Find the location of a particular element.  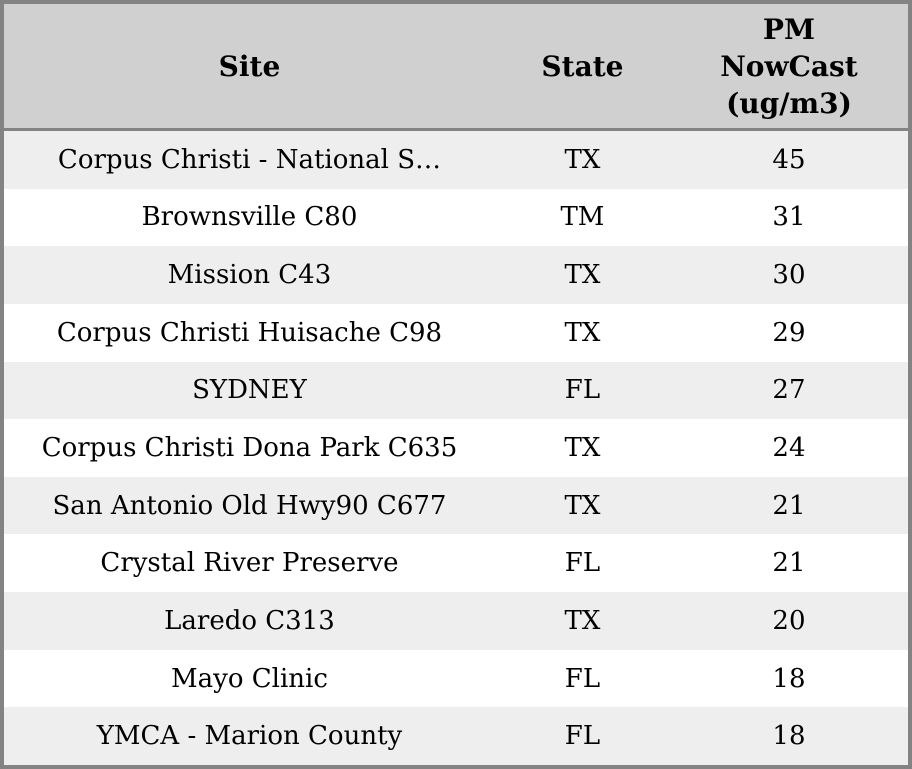

table-row: Corpus Christi - National S… TX 45 is located at coordinates (456, 160).